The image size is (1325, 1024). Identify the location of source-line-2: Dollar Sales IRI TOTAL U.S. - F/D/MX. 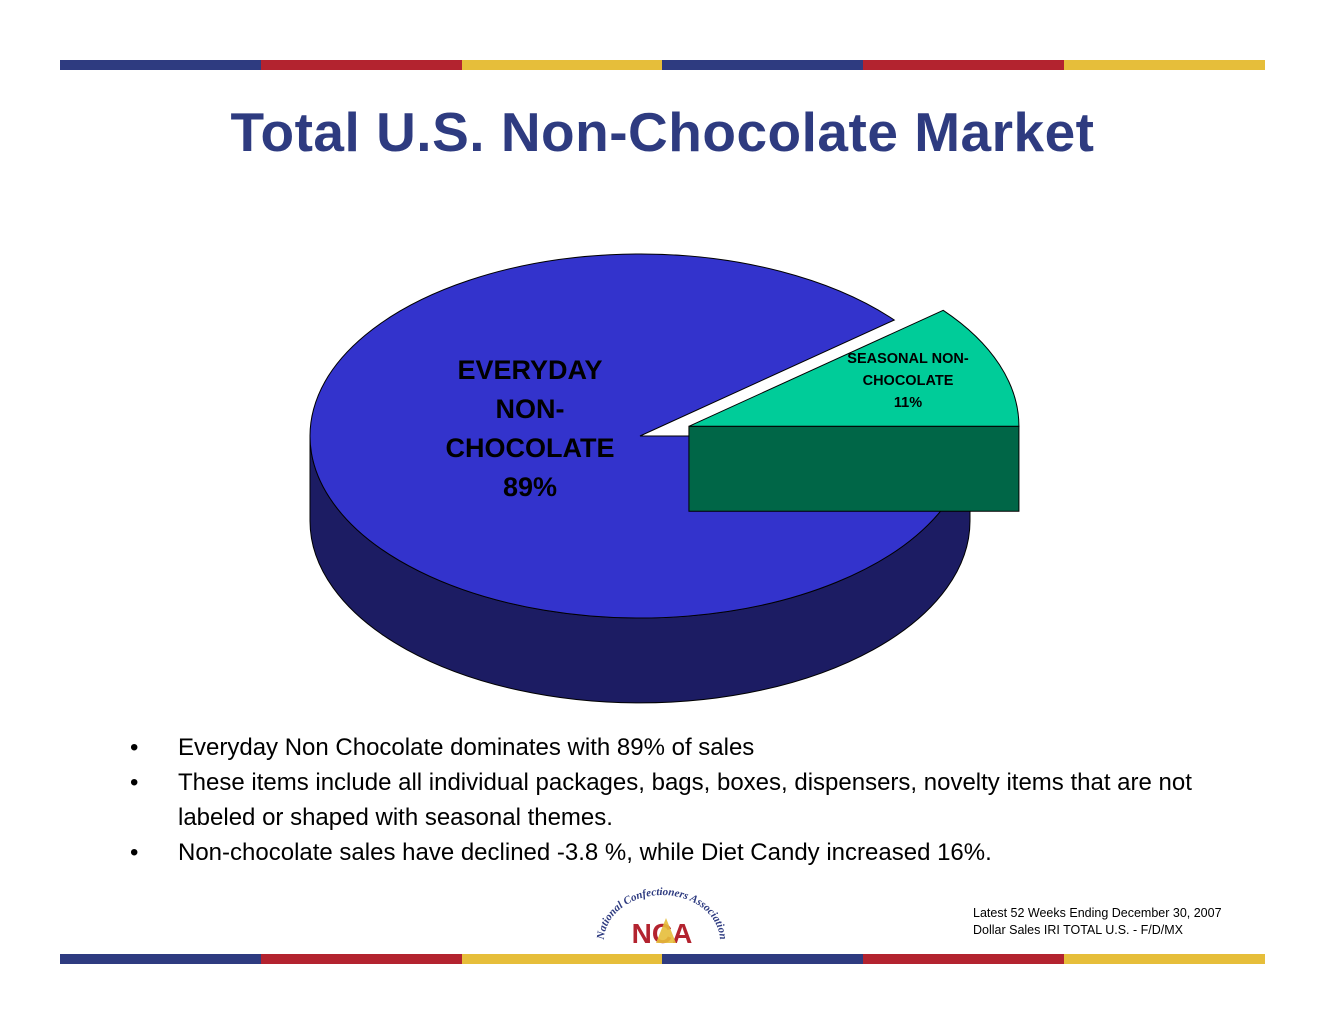
(1078, 930).